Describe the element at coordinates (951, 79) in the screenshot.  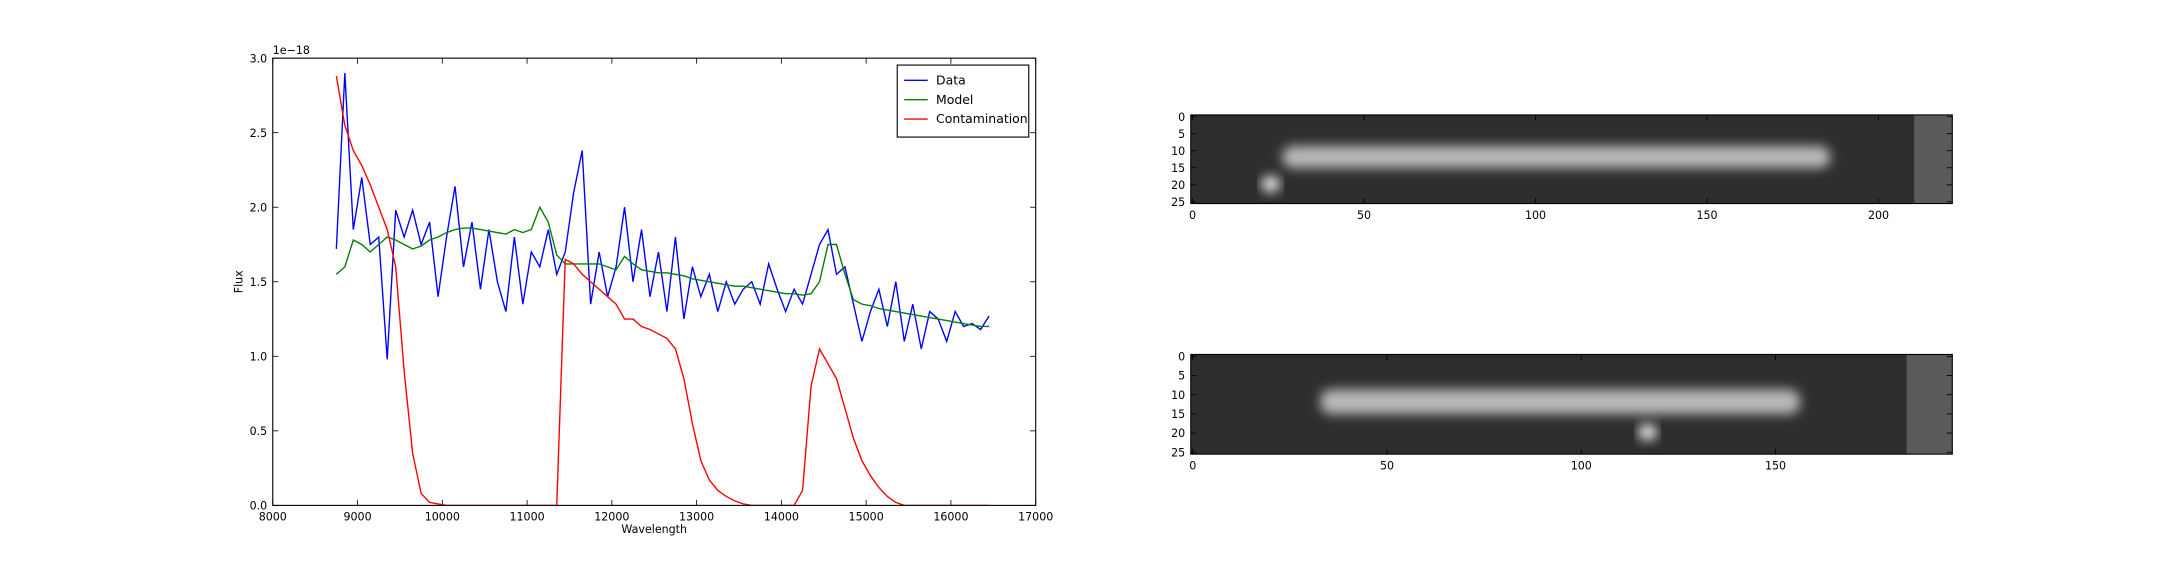
I see `legend-label: Data` at that location.